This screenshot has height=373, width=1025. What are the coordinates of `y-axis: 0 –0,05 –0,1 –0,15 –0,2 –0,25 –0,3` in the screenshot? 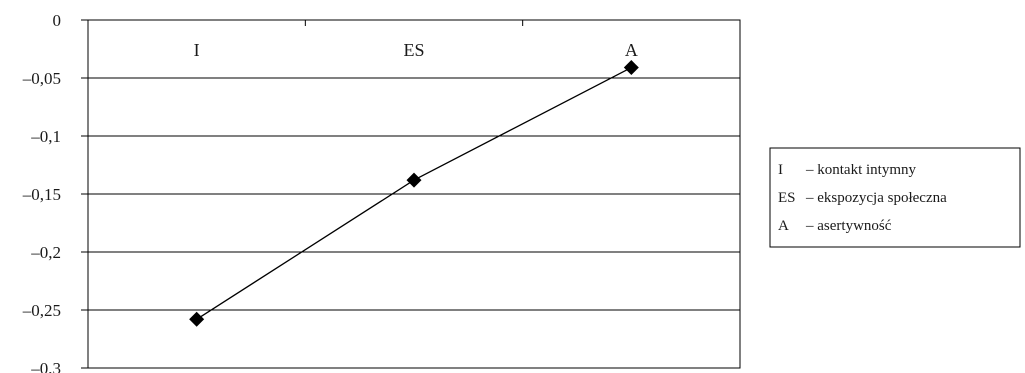 It's located at (55, 192).